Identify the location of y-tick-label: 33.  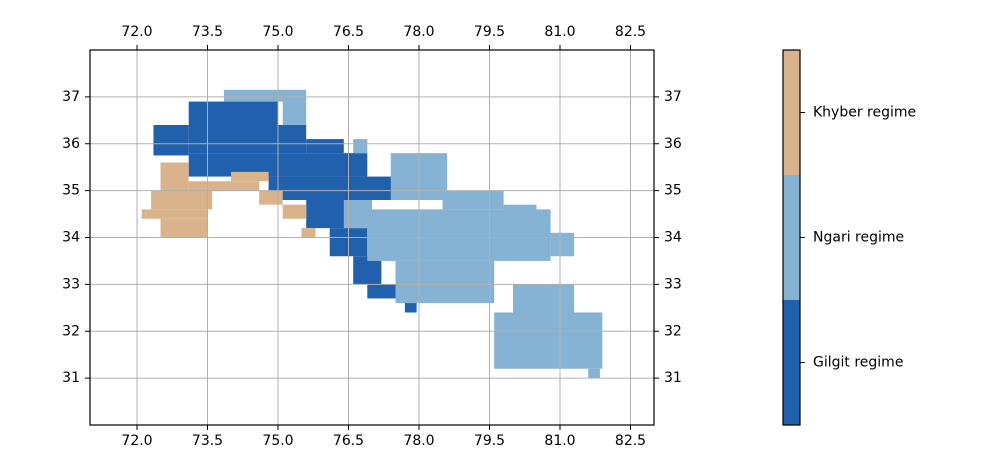
(71, 284).